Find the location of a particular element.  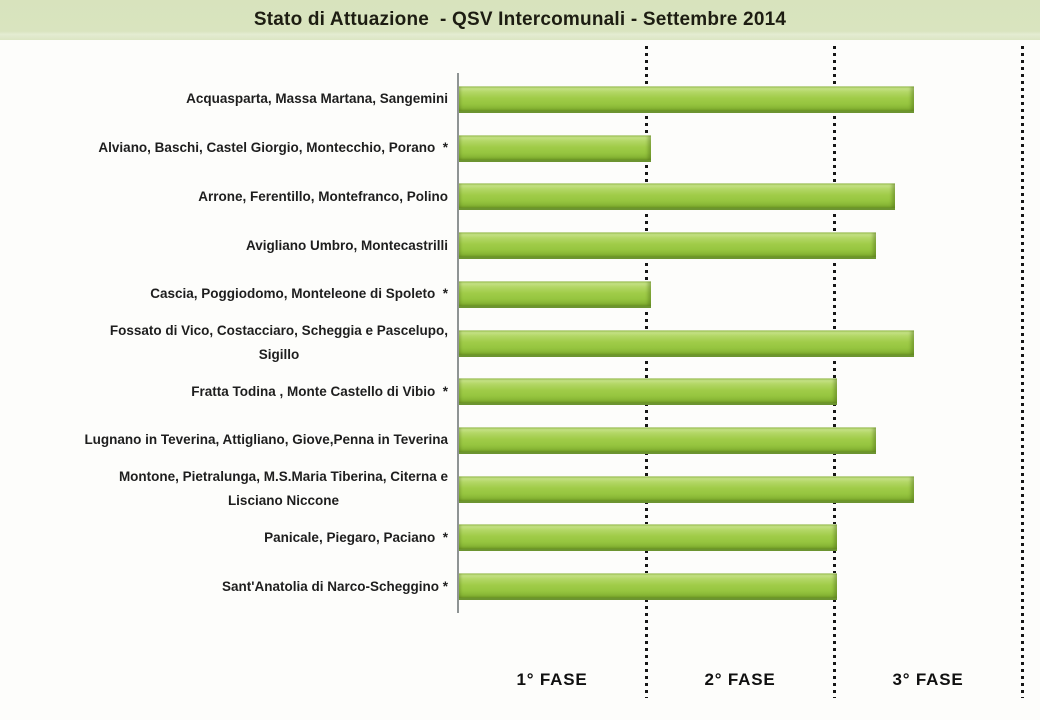

category-label: Panicale, Piegaro, Paciano * is located at coordinates (224, 538).